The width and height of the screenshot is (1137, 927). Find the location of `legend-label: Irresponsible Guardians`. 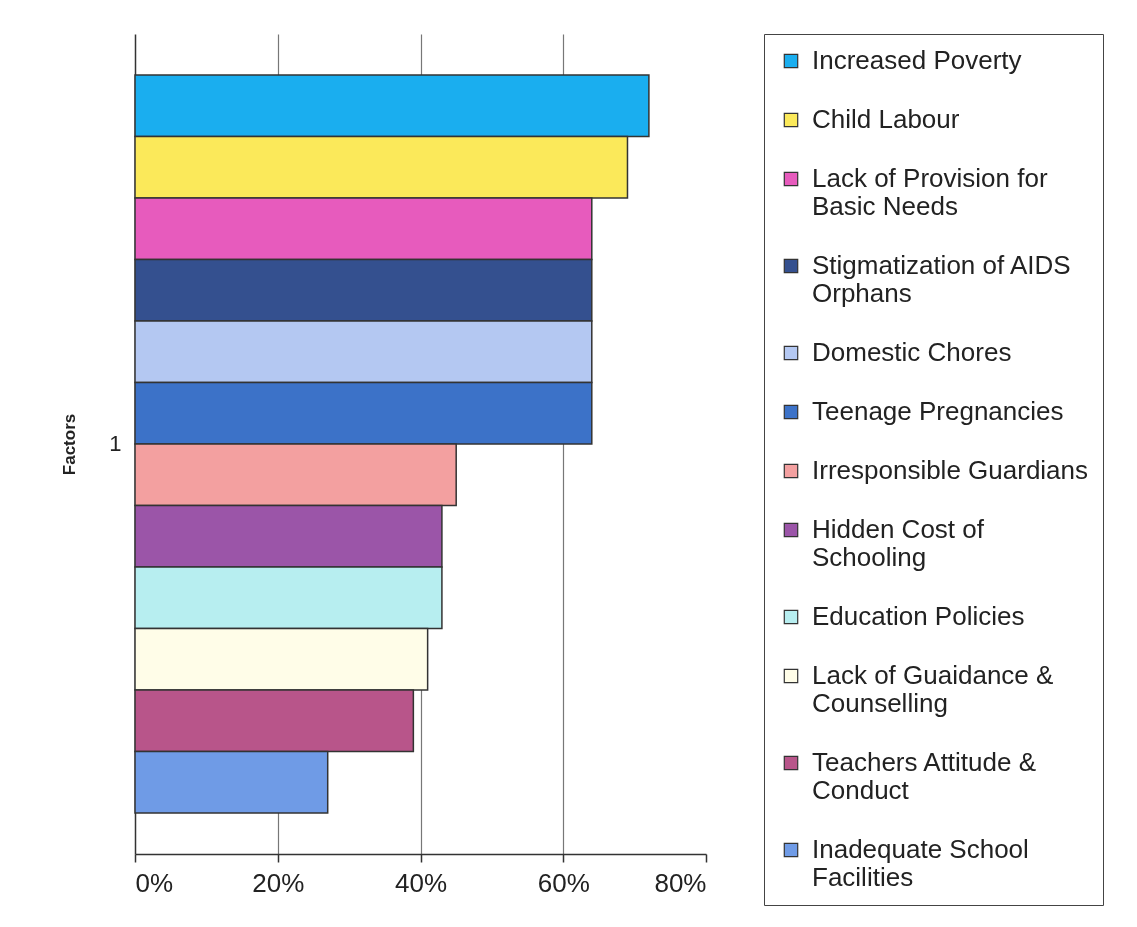

legend-label: Irresponsible Guardians is located at coordinates (950, 470).